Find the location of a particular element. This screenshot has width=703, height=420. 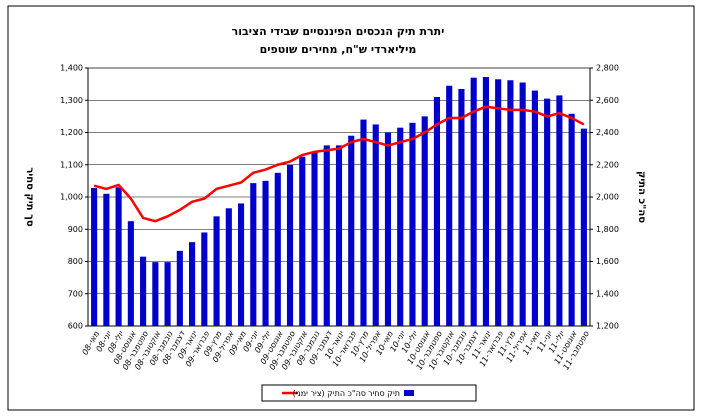

y-tick-label: 600 is located at coordinates (75, 326).